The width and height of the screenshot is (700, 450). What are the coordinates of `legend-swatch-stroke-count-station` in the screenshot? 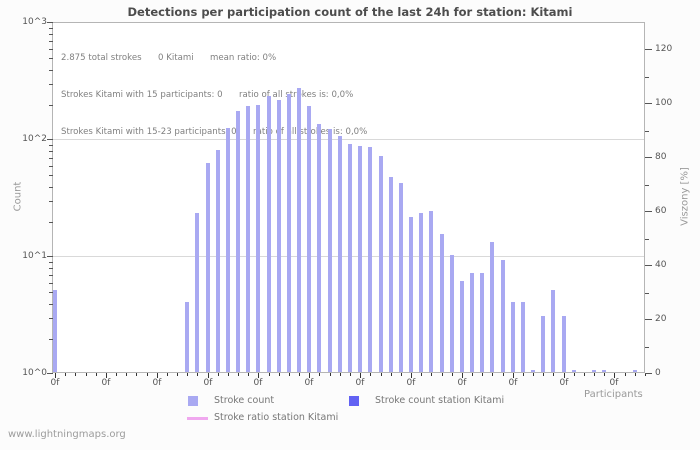 It's located at (354, 401).